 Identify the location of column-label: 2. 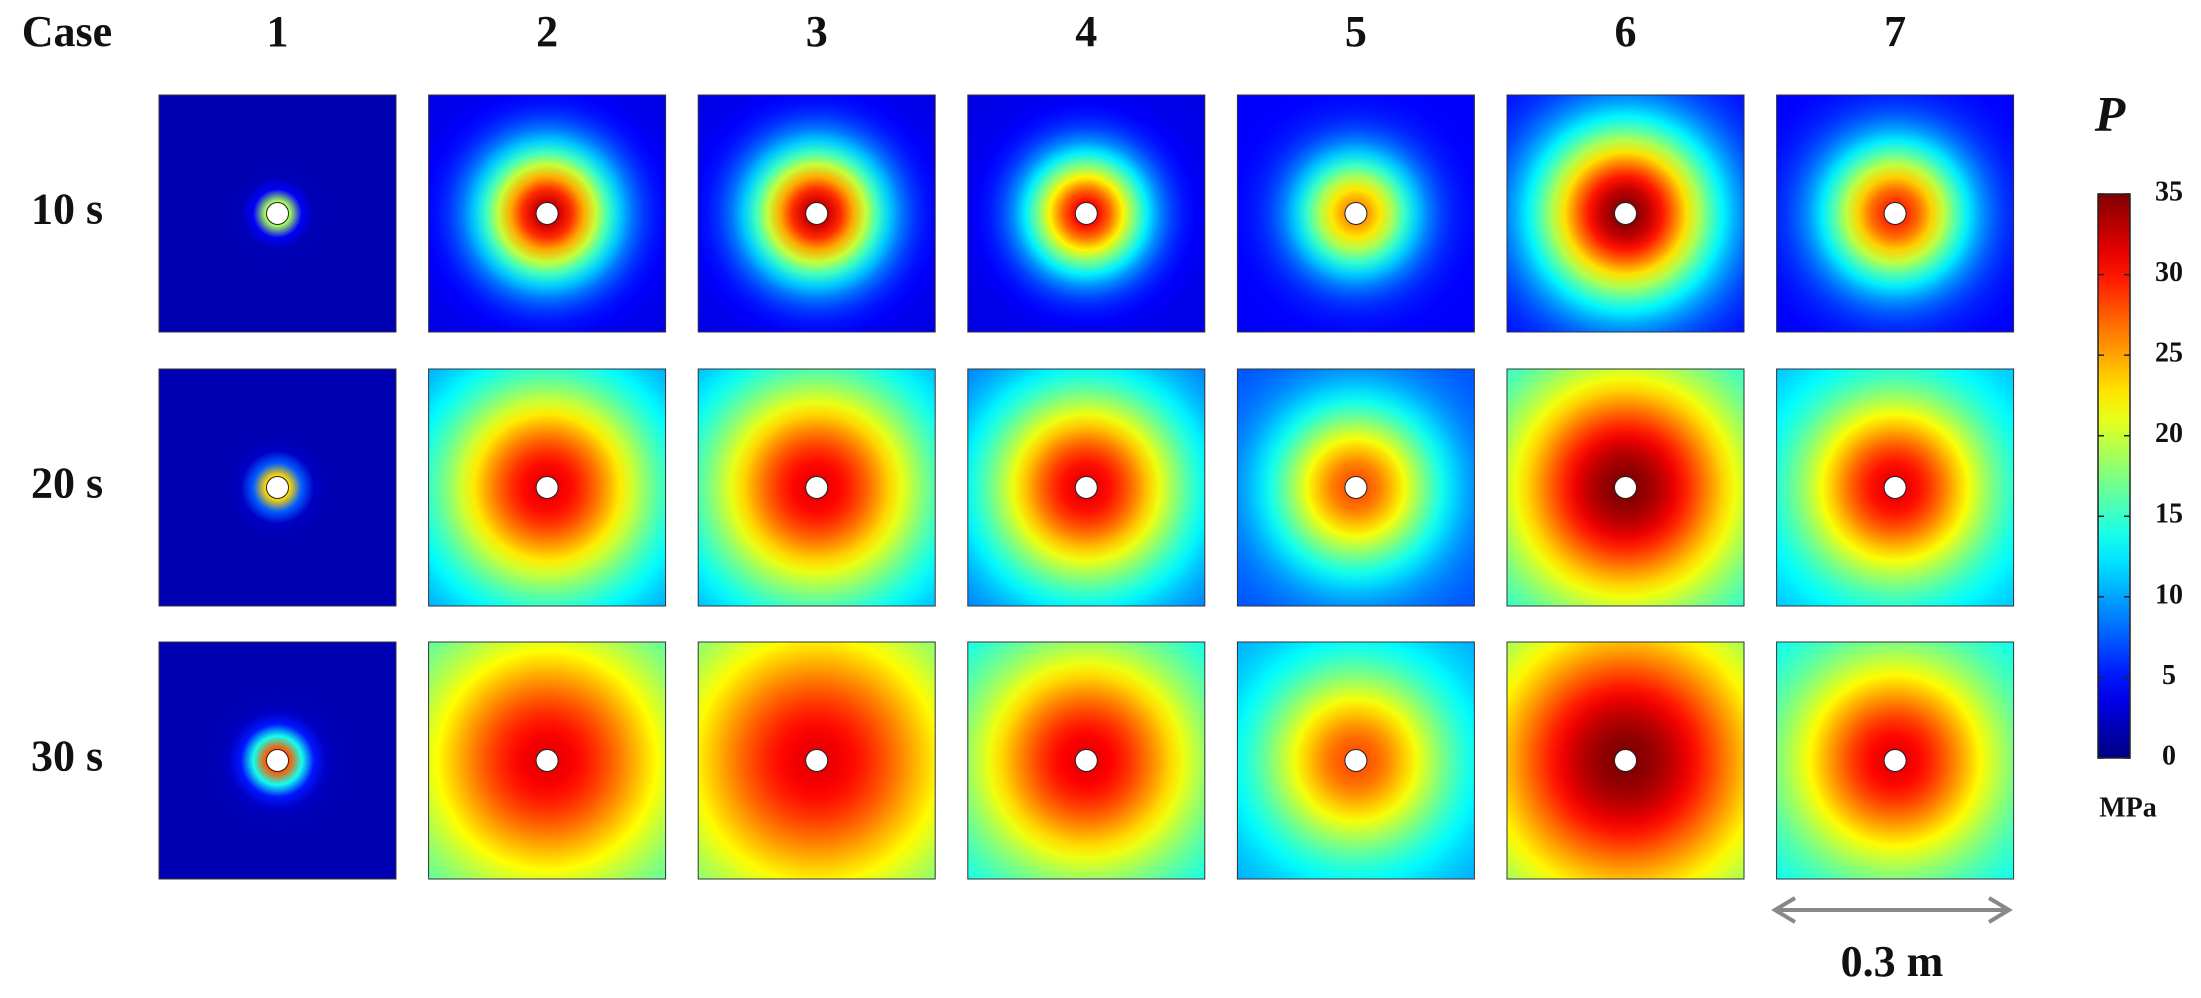
(547, 31).